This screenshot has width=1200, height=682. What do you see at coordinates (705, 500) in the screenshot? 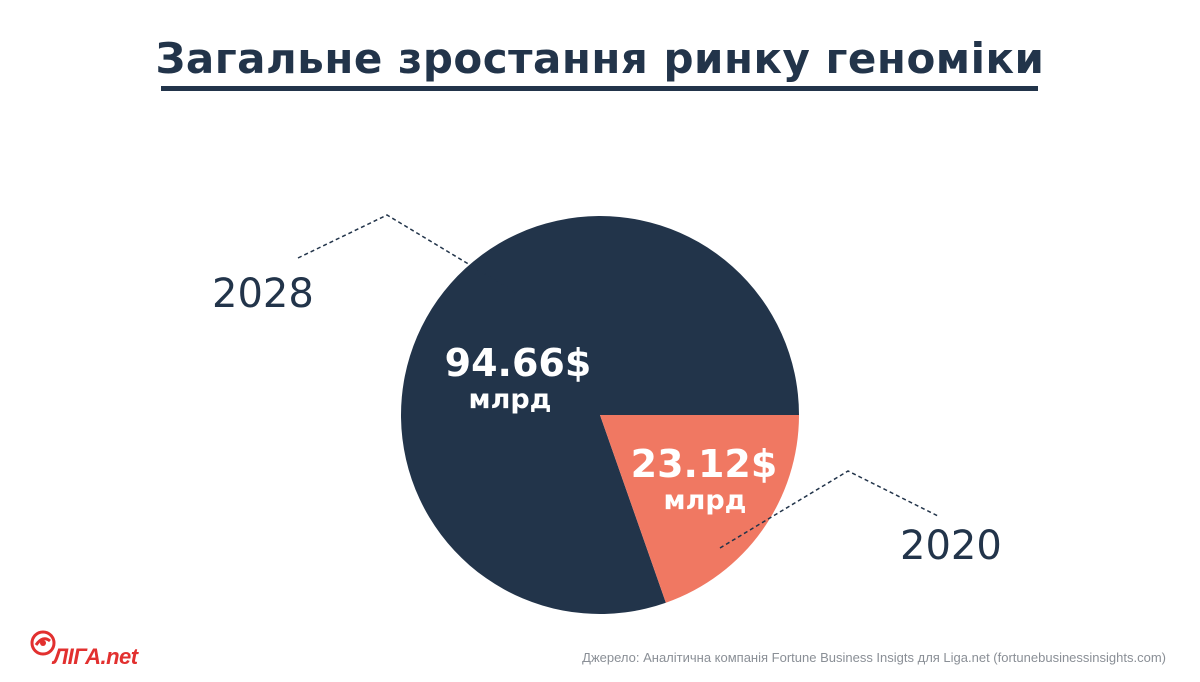
I see `unit-label-2020: млрд` at bounding box center [705, 500].